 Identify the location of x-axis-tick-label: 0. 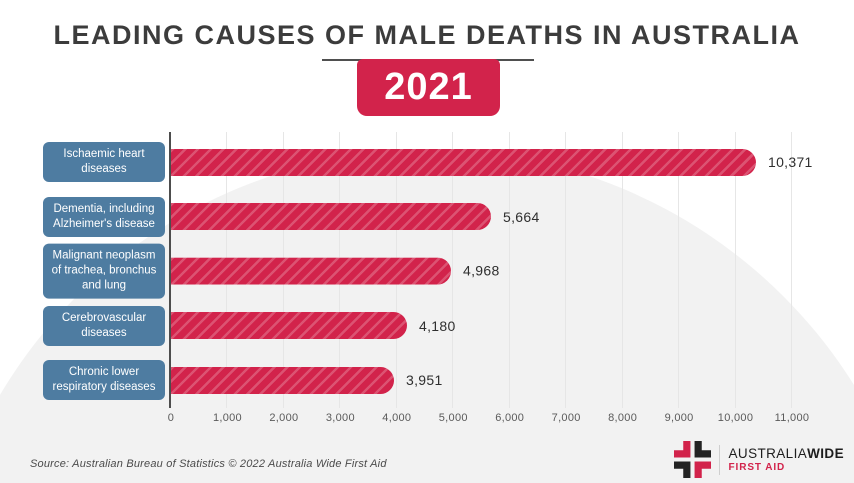
(171, 418).